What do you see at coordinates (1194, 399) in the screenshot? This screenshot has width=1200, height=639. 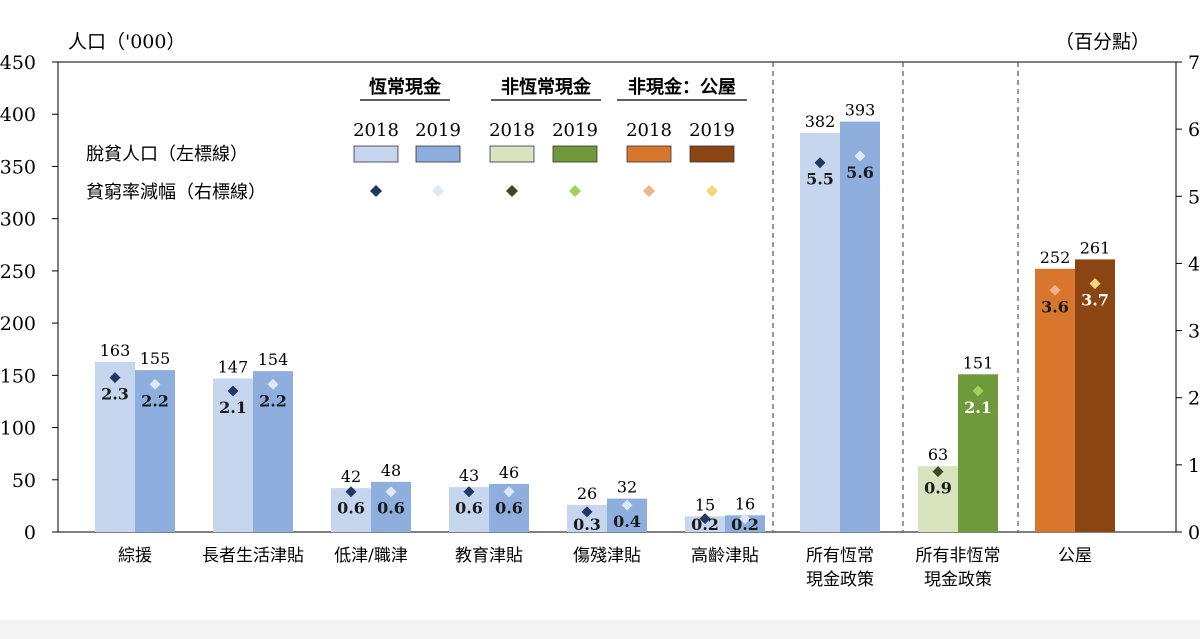 I see `right-tick-label: 2` at bounding box center [1194, 399].